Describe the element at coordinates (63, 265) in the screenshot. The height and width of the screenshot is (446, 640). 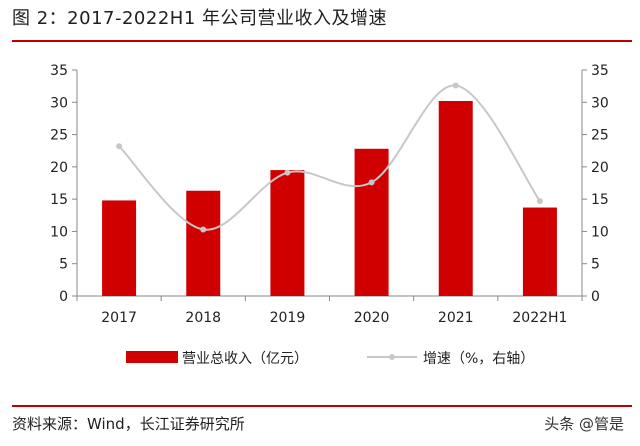
I see `y-left-tick-label: 5` at that location.